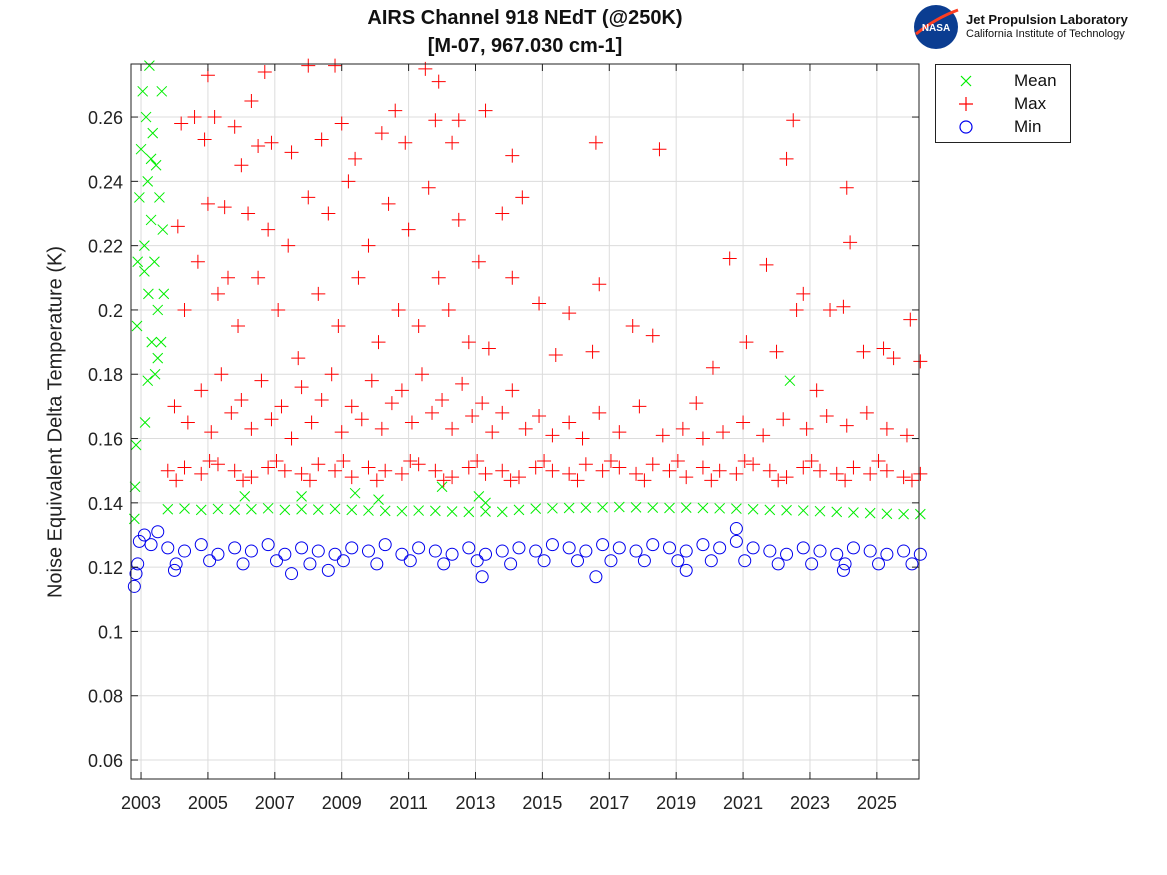 The image size is (1167, 875). Describe the element at coordinates (1047, 19) in the screenshot. I see `logo-org: Jet Propulsion Laboratory` at that location.